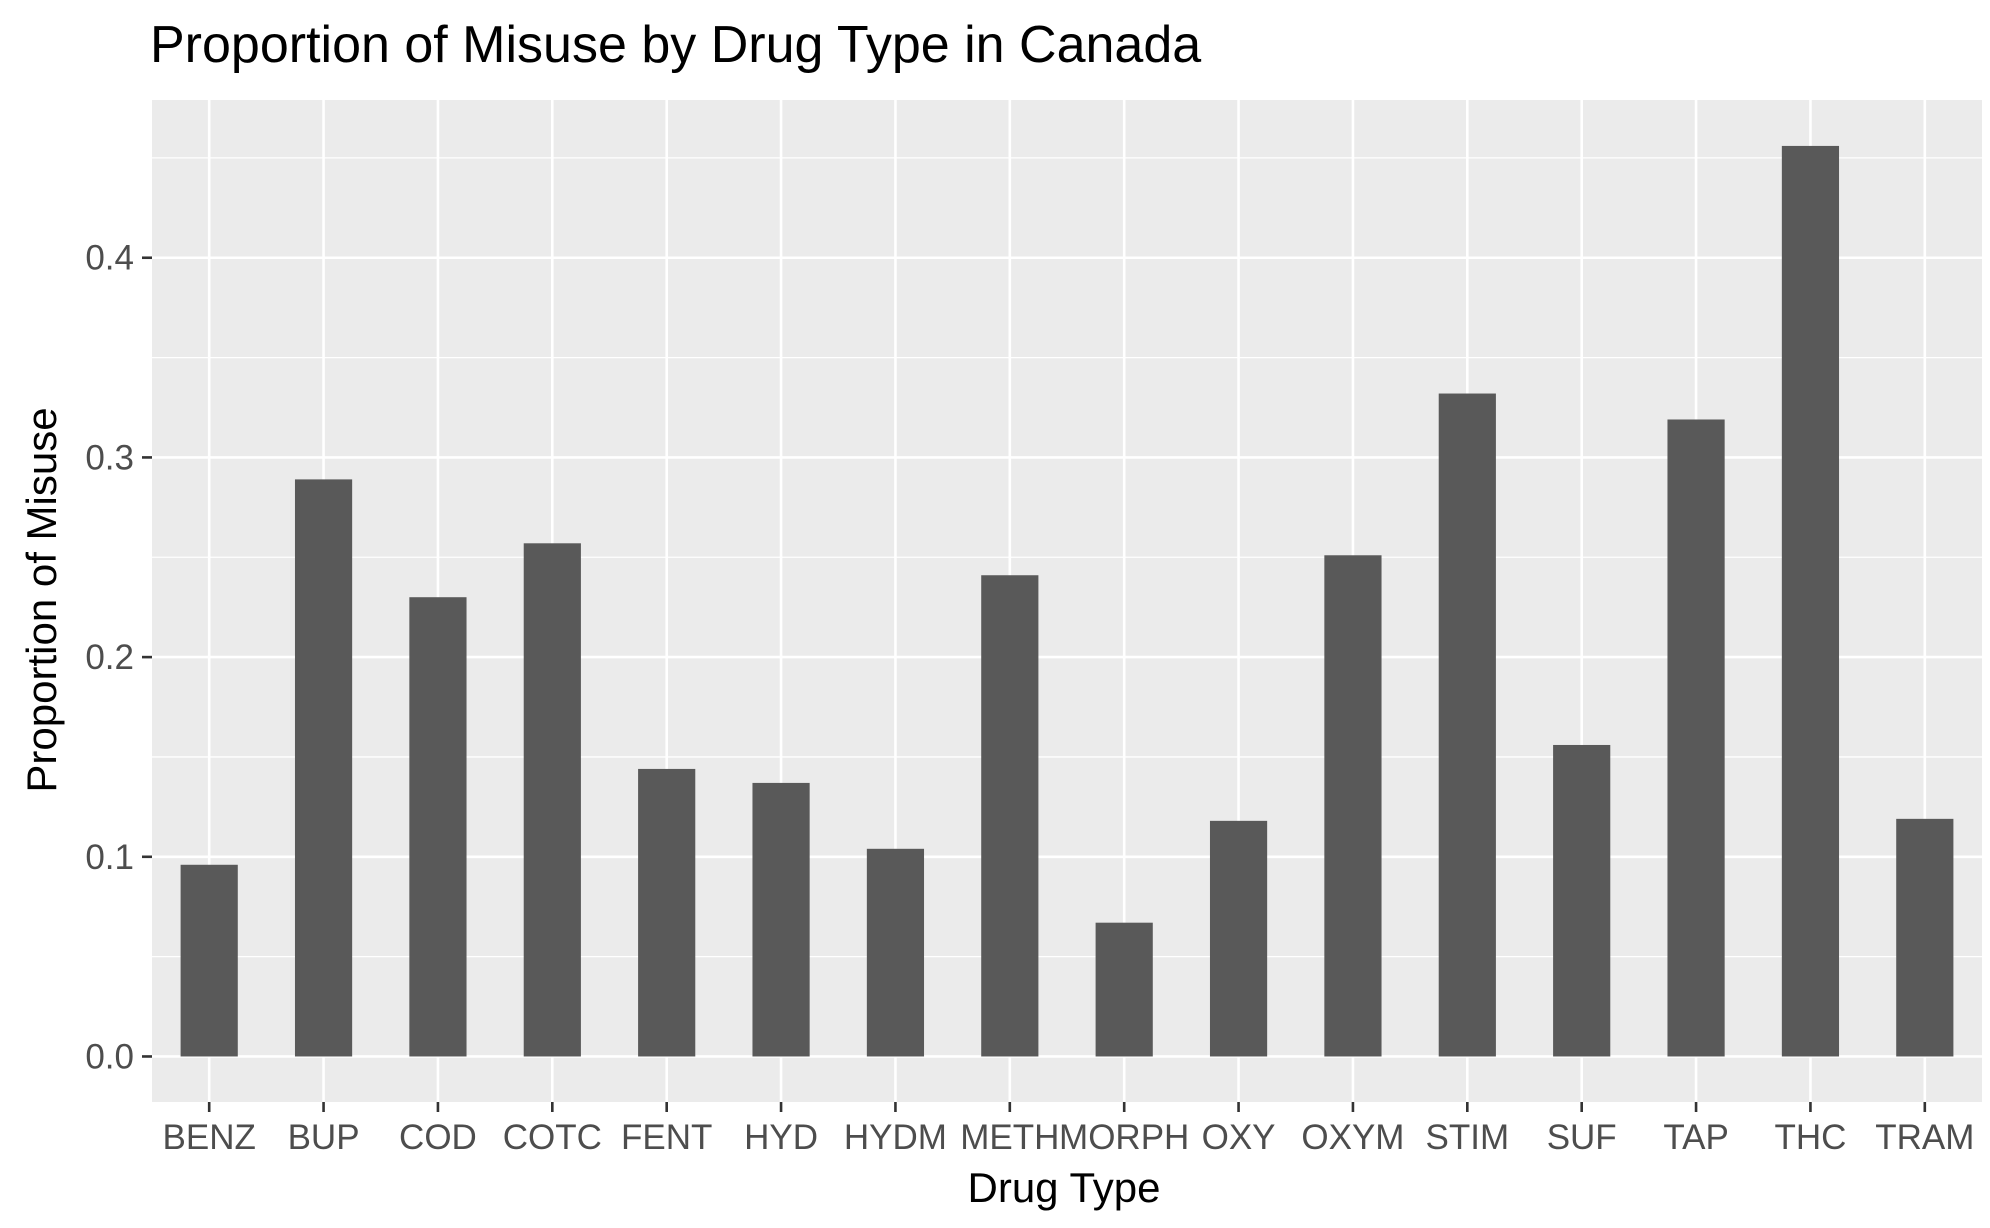 The width and height of the screenshot is (1990, 1228). What do you see at coordinates (781, 919) in the screenshot?
I see `bar-hyd` at bounding box center [781, 919].